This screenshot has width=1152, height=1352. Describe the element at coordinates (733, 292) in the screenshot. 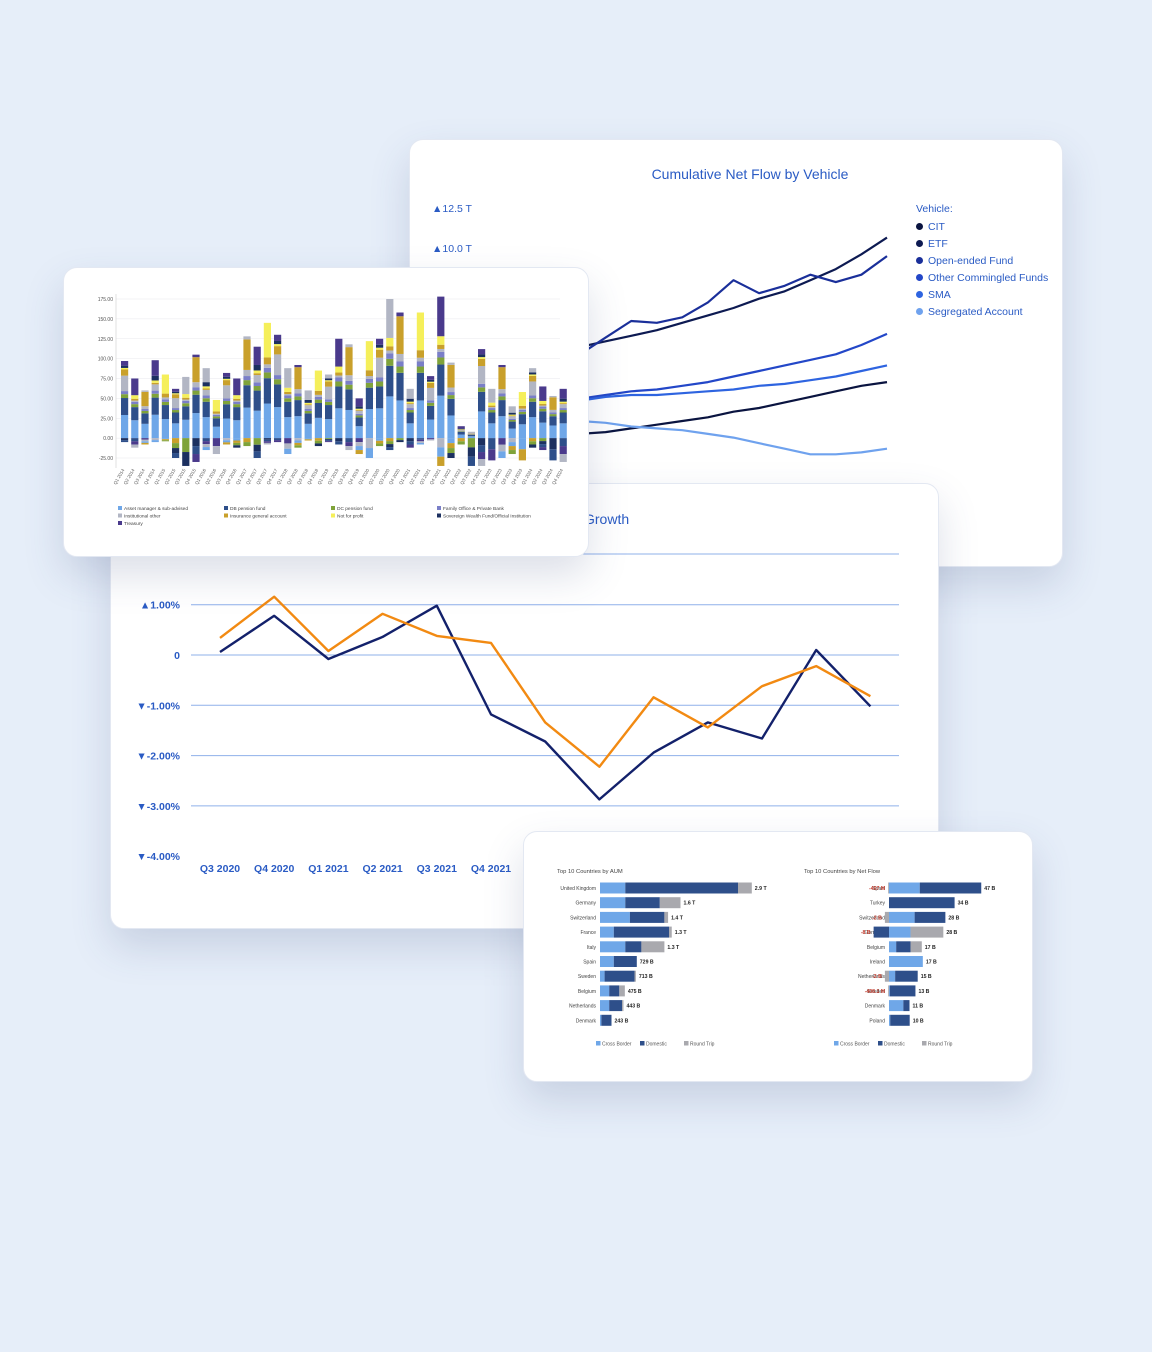

I see `vehicle-series-line` at that location.